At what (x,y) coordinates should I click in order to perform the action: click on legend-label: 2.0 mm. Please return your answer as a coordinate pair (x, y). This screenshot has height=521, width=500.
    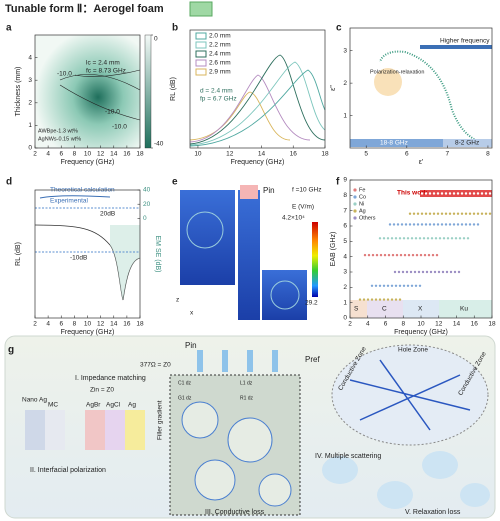
    Looking at the image, I should click on (220, 36).